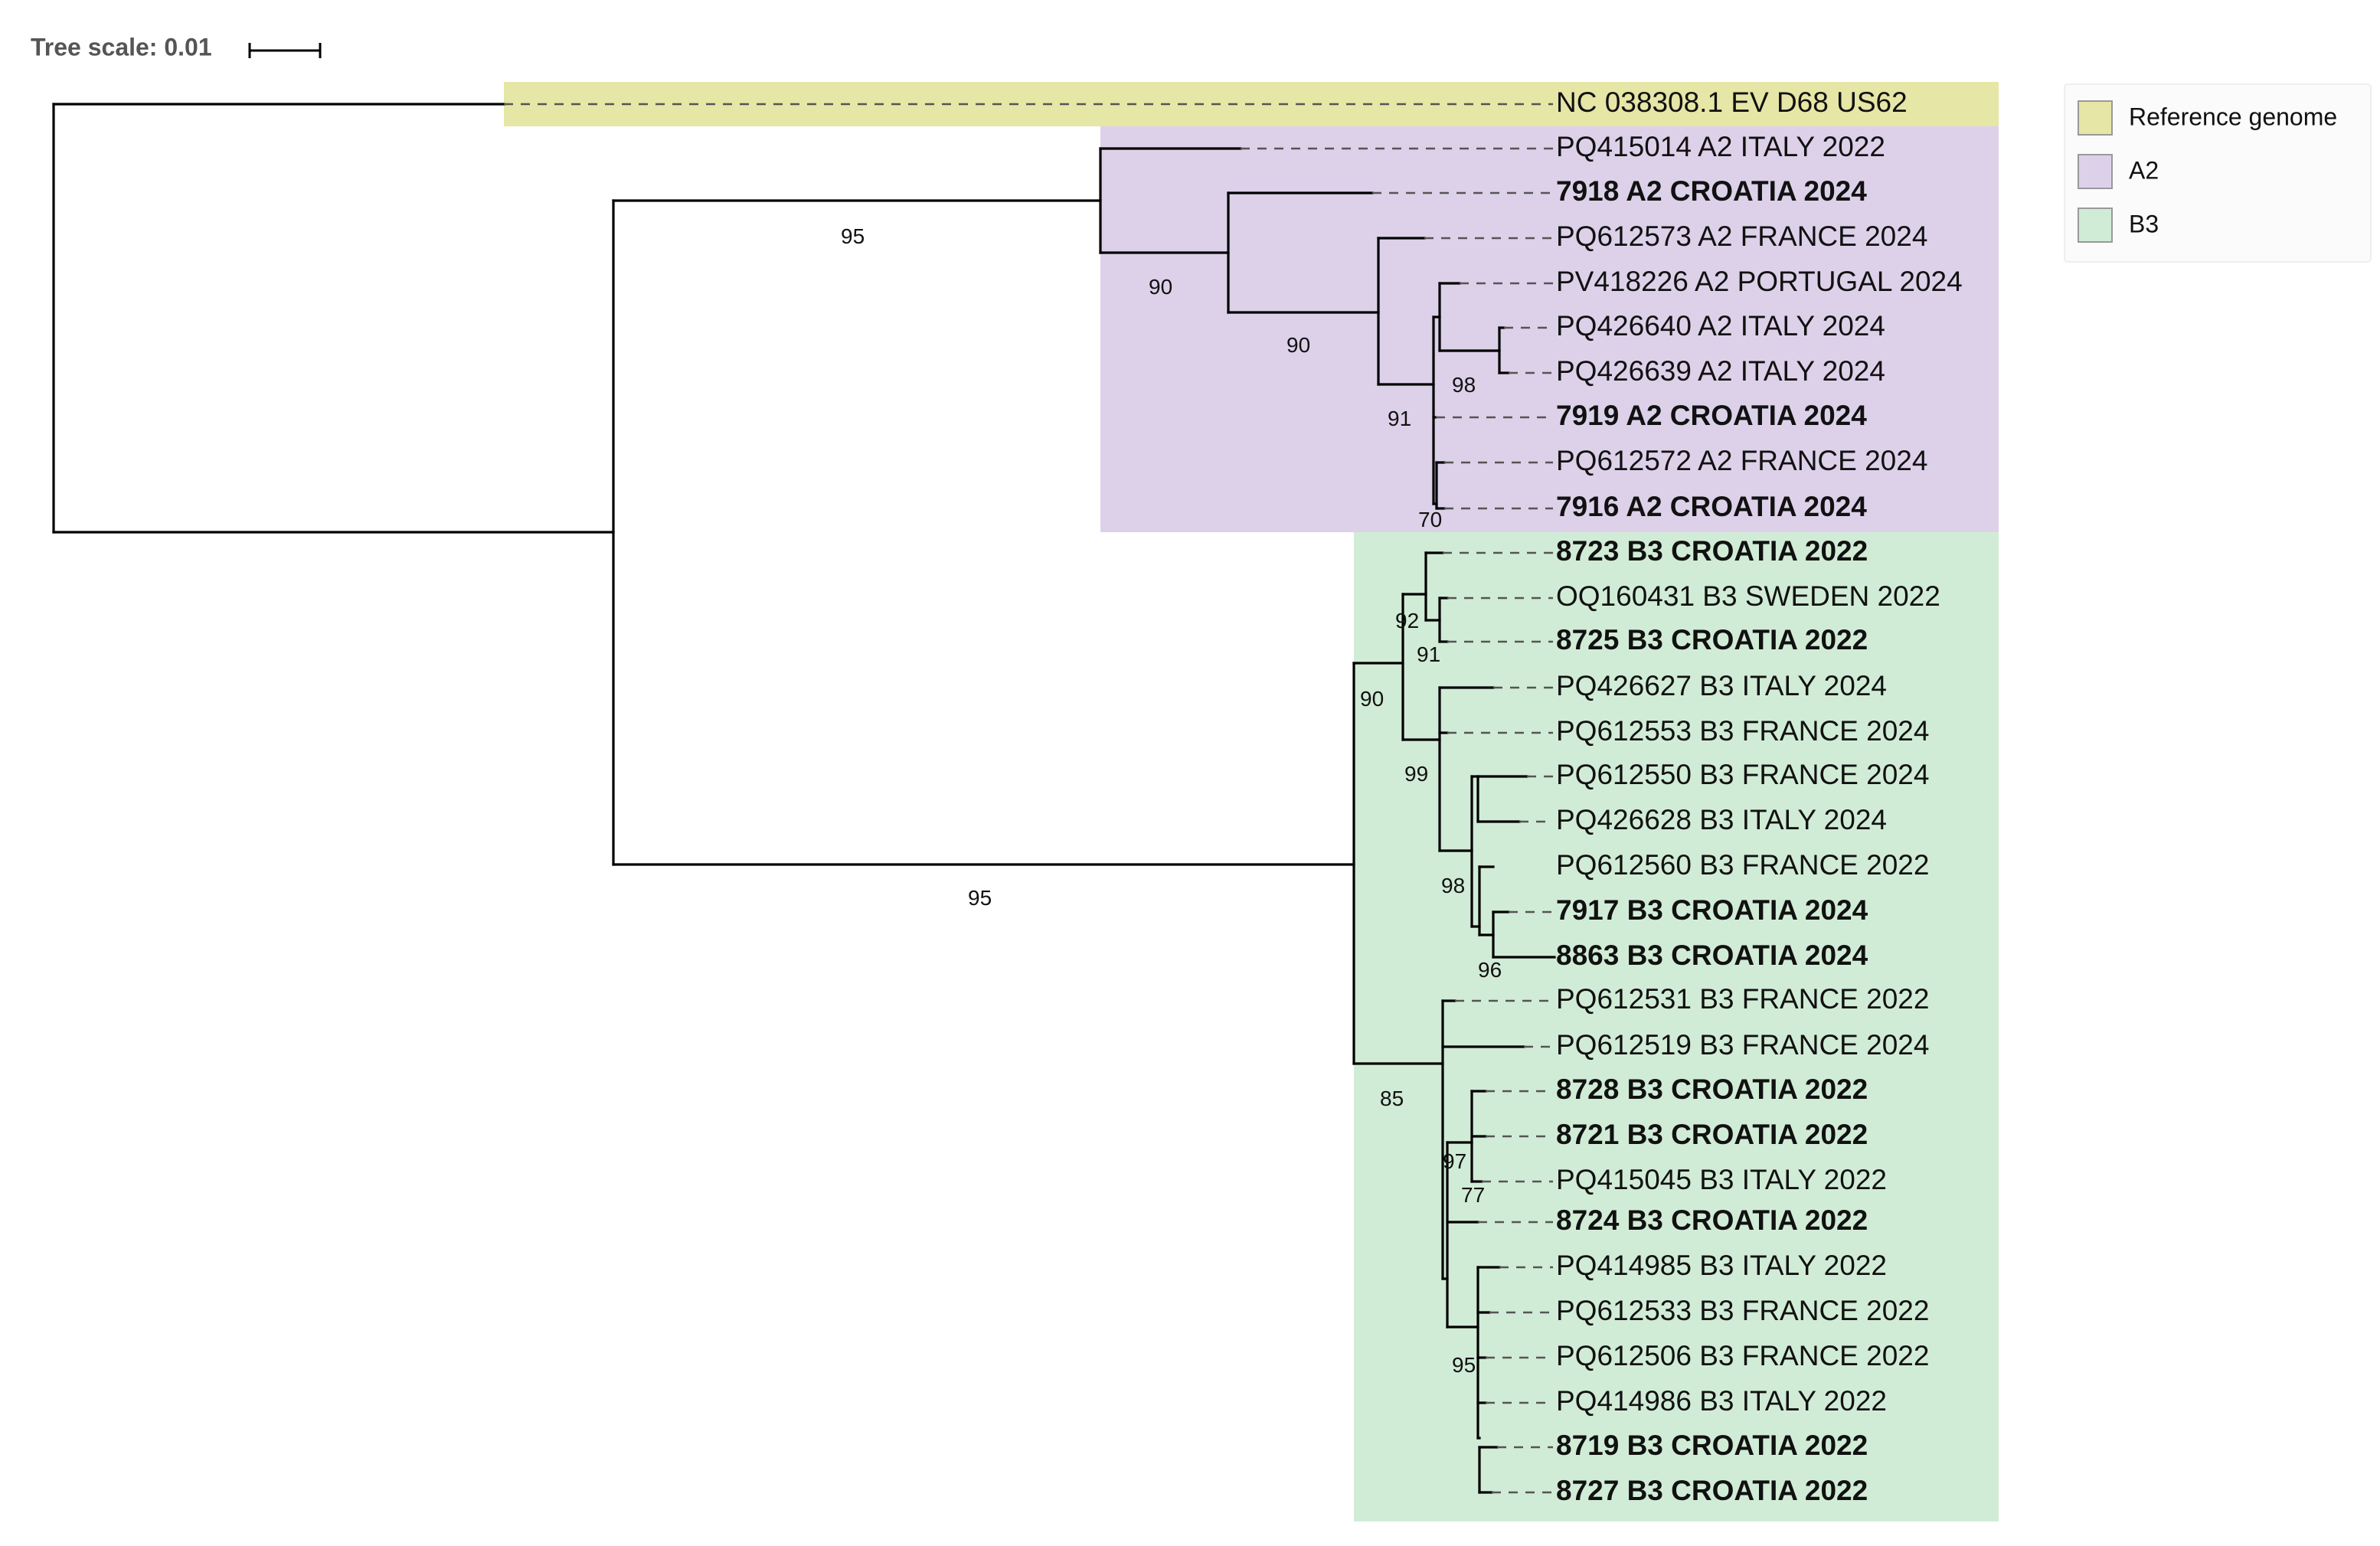 The height and width of the screenshot is (1546, 2380). What do you see at coordinates (1416, 774) in the screenshot?
I see `bootstrap-value: 99` at bounding box center [1416, 774].